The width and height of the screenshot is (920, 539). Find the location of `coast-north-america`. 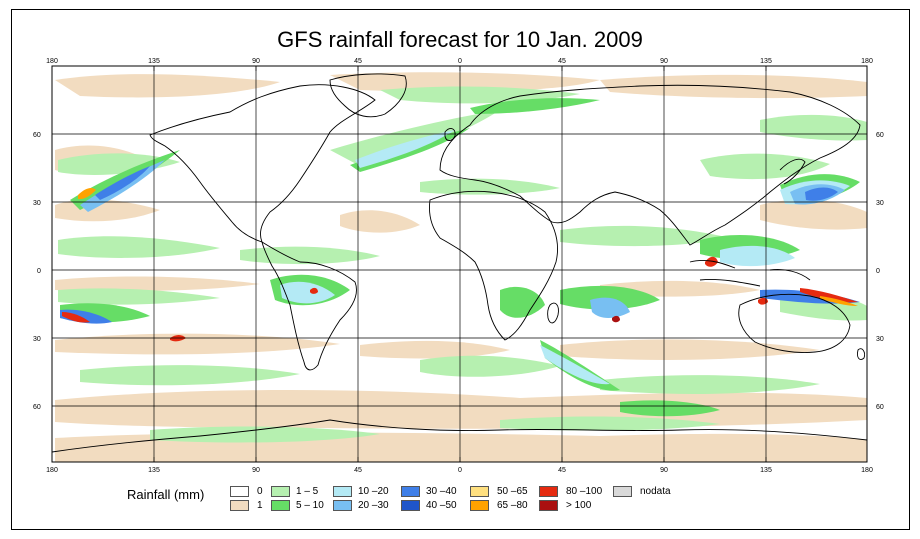

coast-north-america is located at coordinates (262, 163).